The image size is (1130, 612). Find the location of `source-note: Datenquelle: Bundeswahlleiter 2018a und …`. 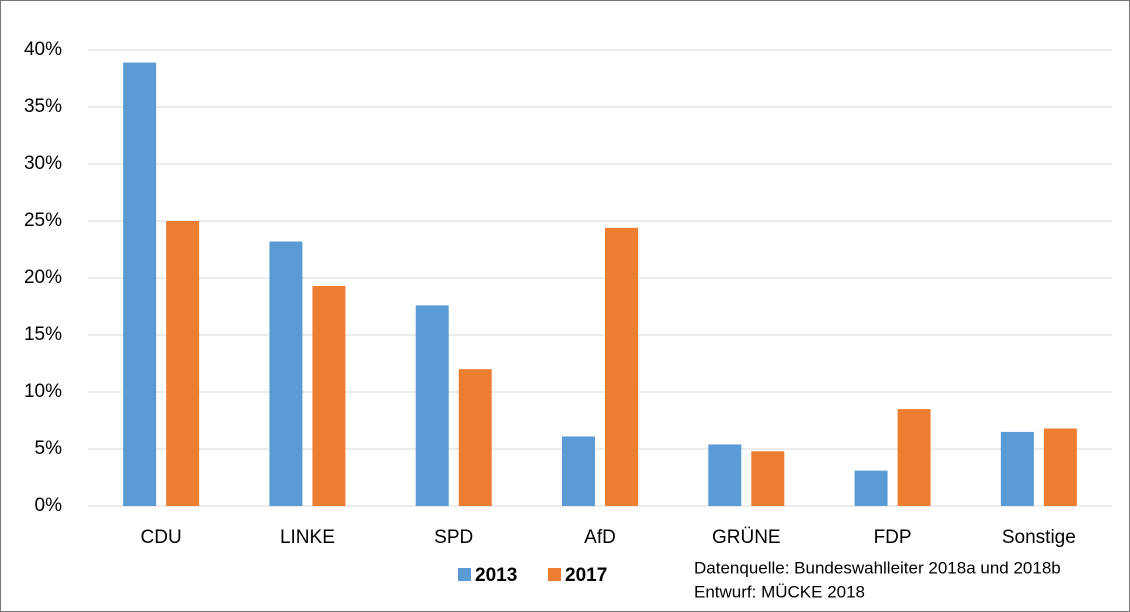

source-note: Datenquelle: Bundeswahlleiter 2018a und … is located at coordinates (877, 567).